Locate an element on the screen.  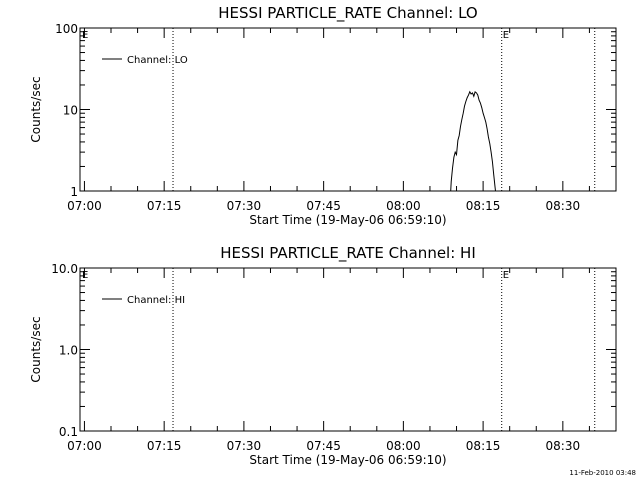
y-tick-label: 10.0 is located at coordinates (64, 269).